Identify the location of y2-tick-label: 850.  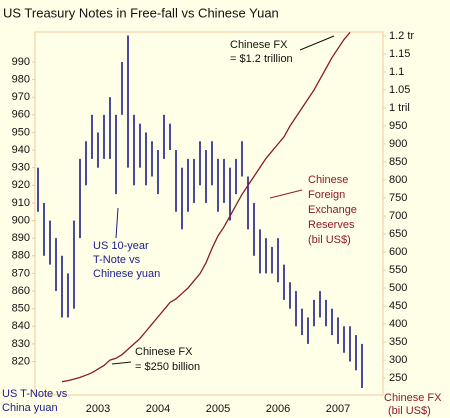
(398, 162).